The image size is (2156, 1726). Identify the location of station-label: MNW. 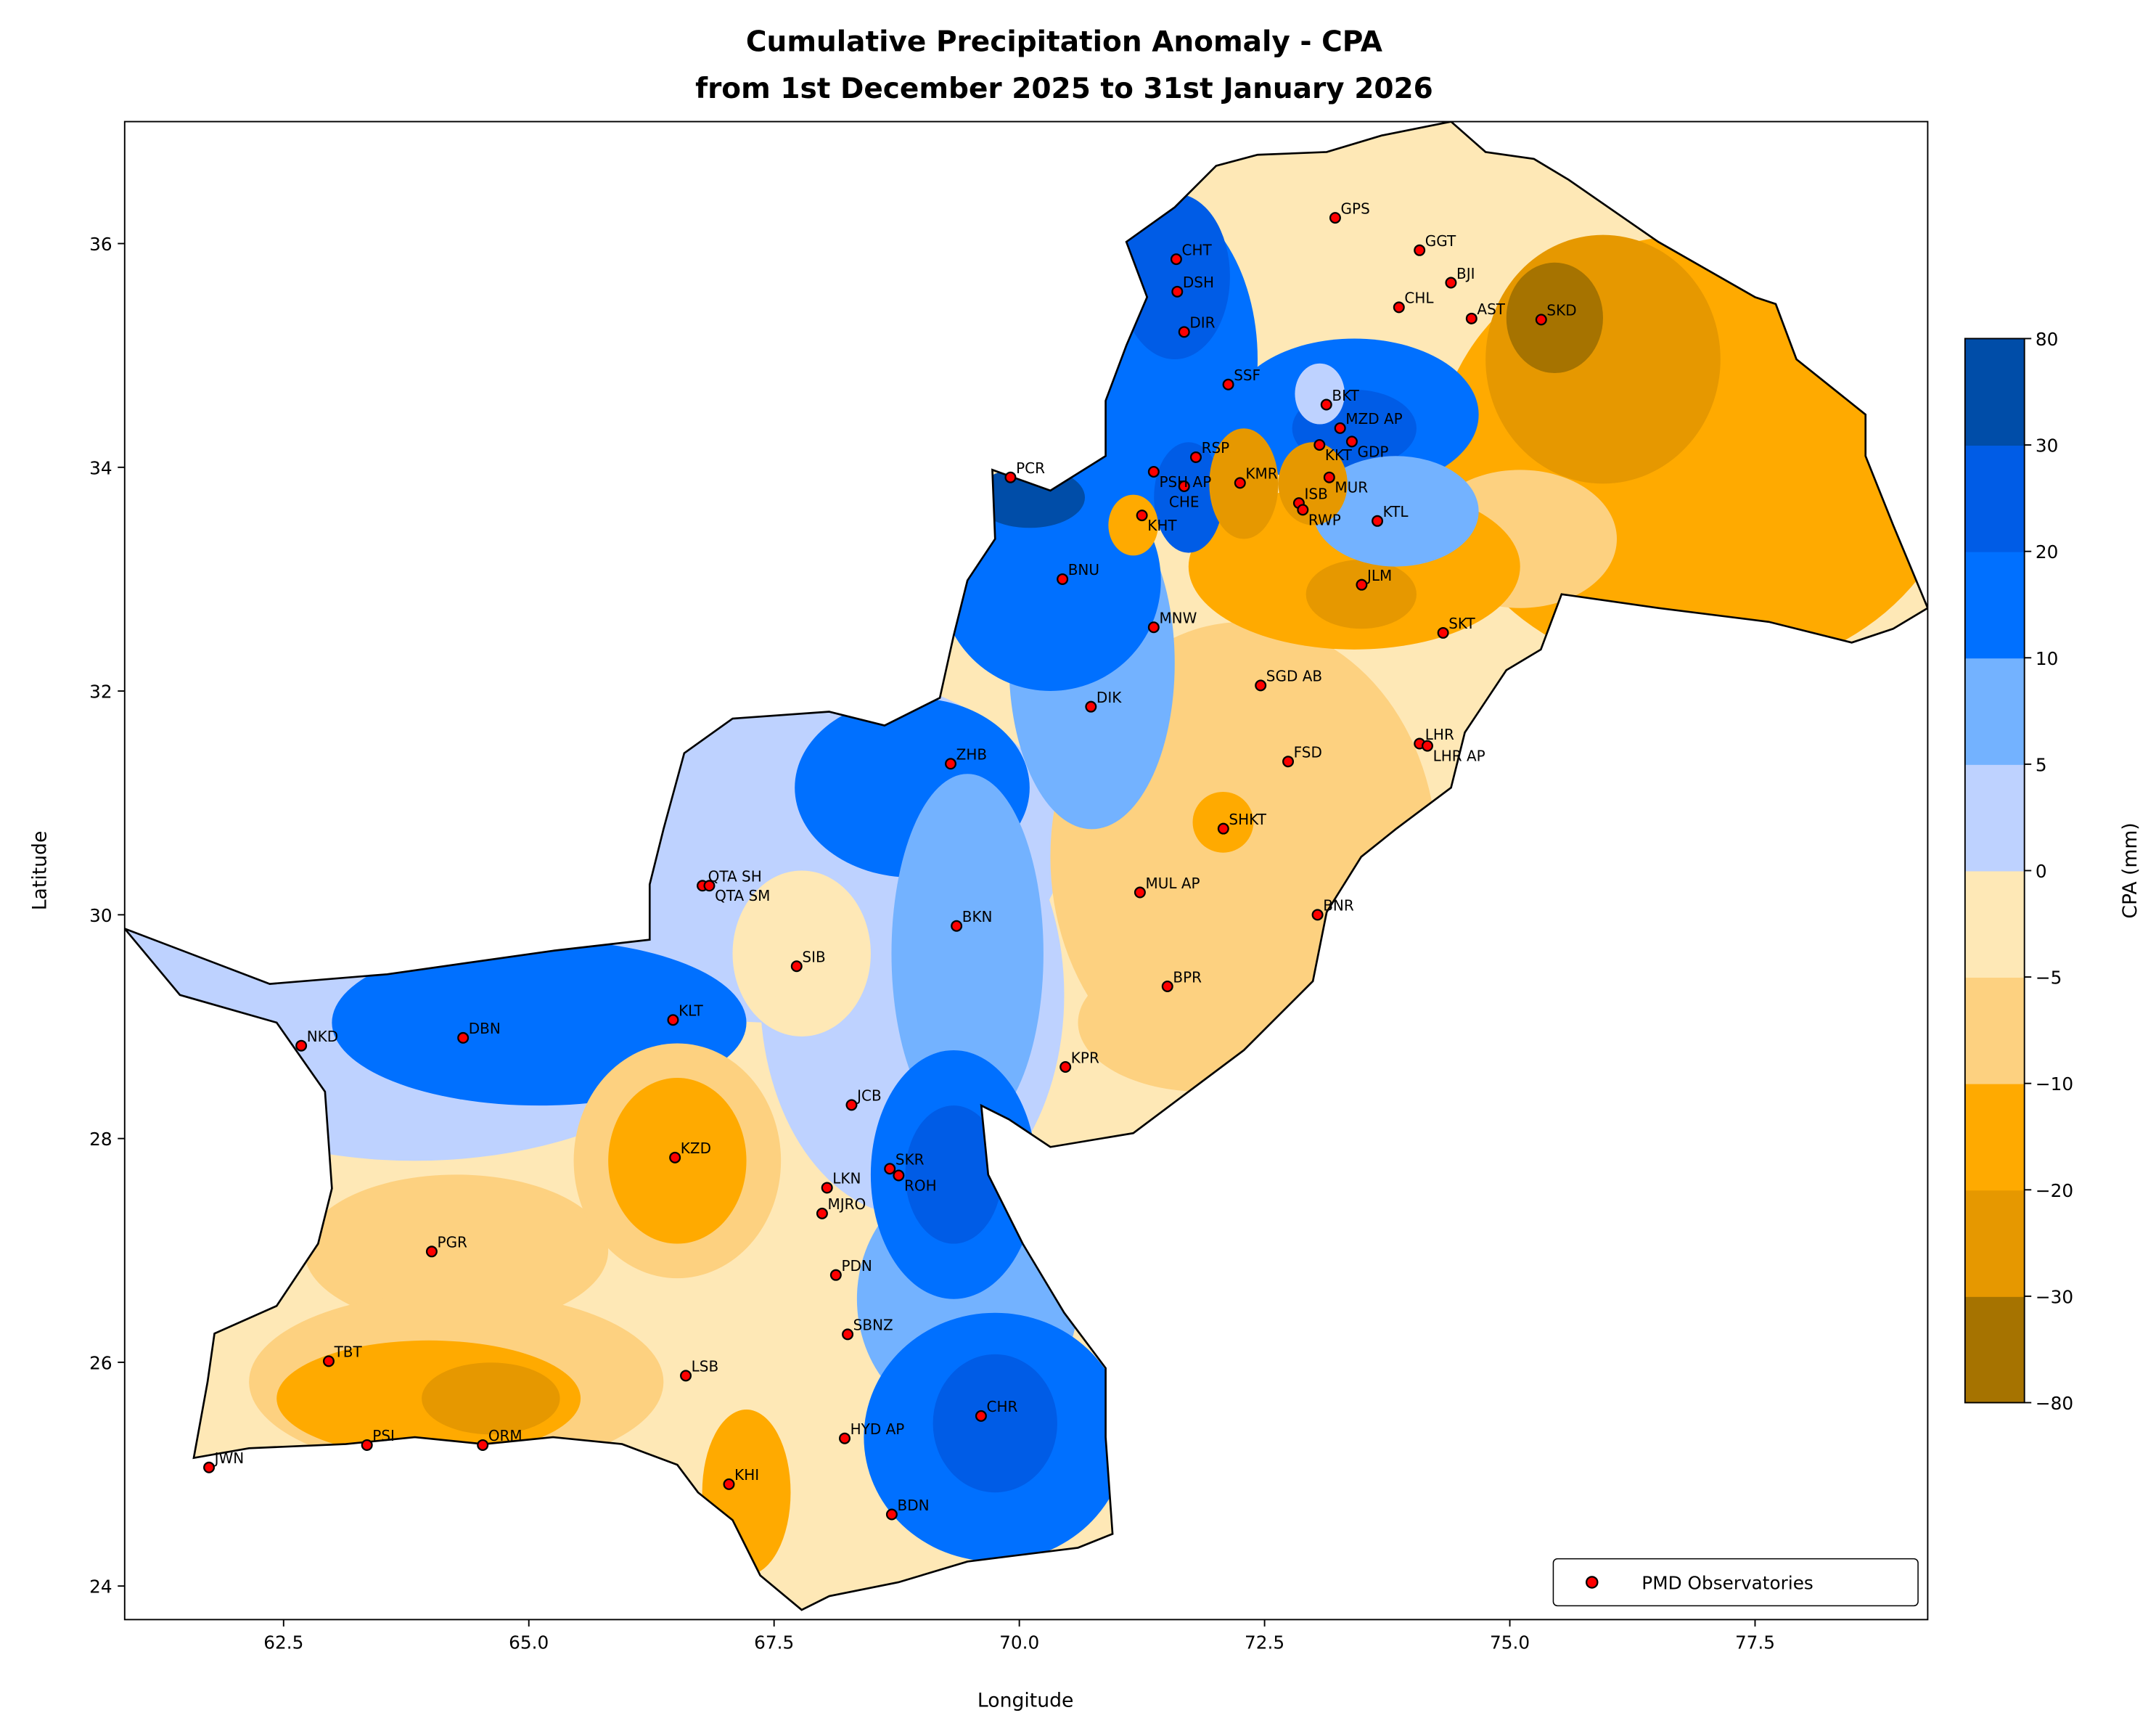
(1178, 618).